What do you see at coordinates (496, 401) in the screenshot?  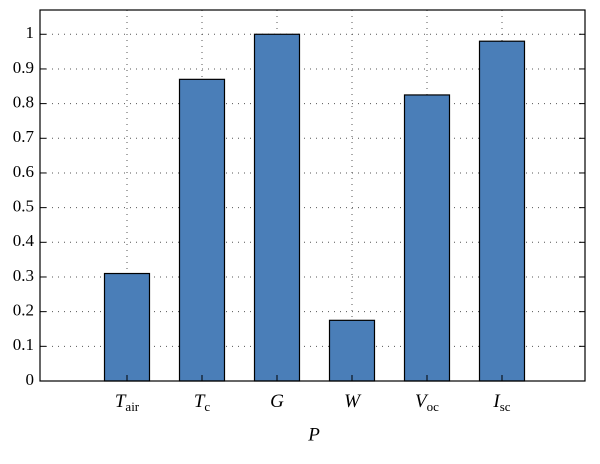 I see `category-name: I` at bounding box center [496, 401].